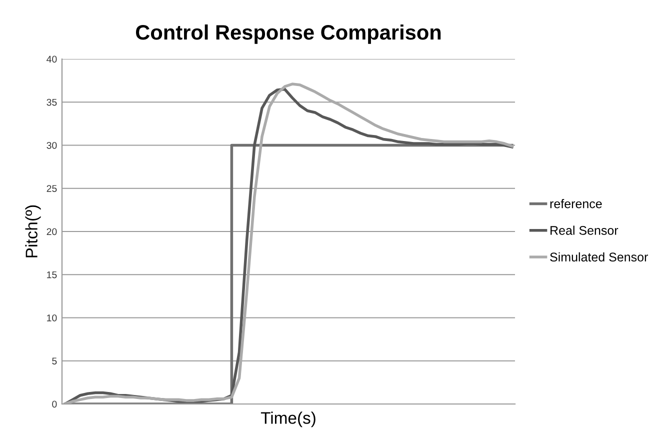  Describe the element at coordinates (599, 257) in the screenshot. I see `legend-label: Simulated Sensor` at that location.